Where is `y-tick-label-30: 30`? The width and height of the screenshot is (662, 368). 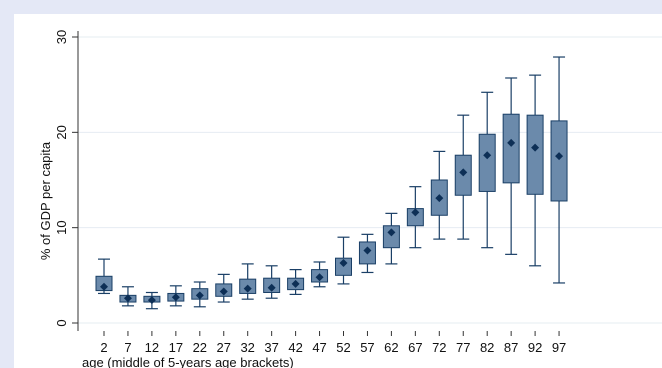 y-tick-label-30: 30 is located at coordinates (61, 37).